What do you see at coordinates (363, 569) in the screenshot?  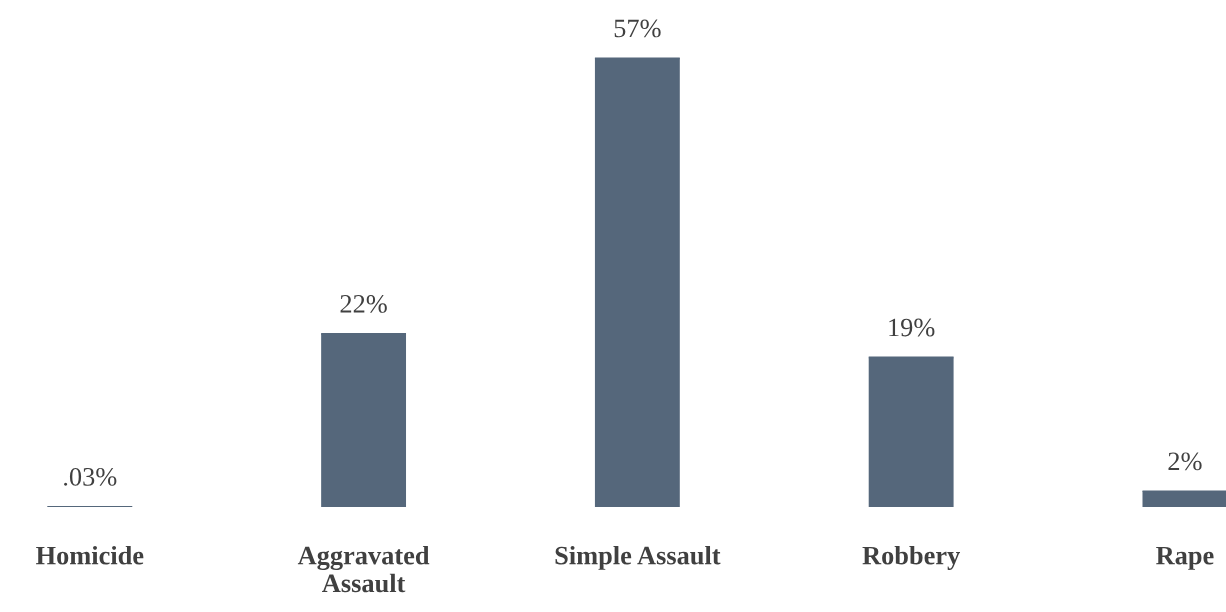 I see `x-tick-label: Aggravated Assault` at bounding box center [363, 569].